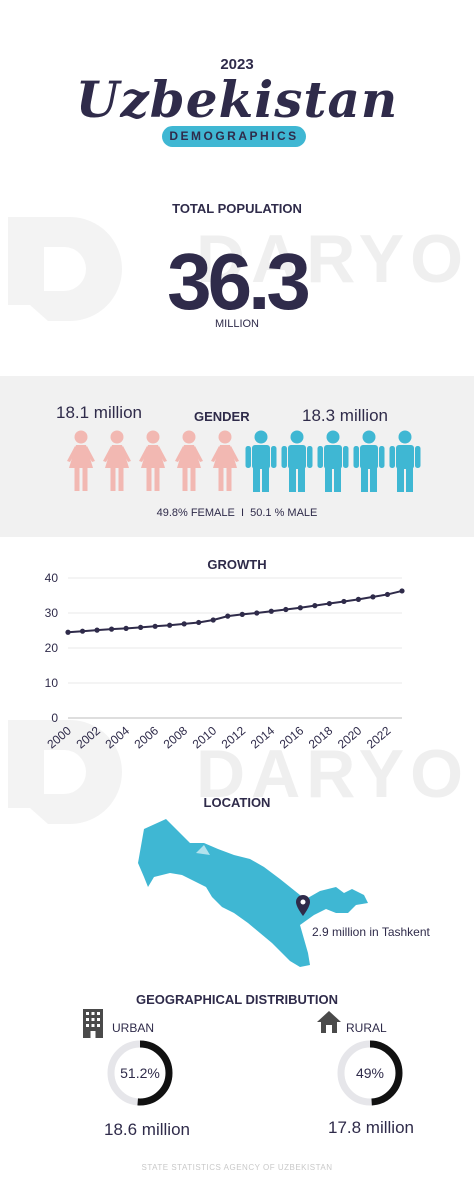  What do you see at coordinates (237, 513) in the screenshot?
I see `gender-ratio-text: 49.8% FEMALE I 50.1 % MALE` at bounding box center [237, 513].